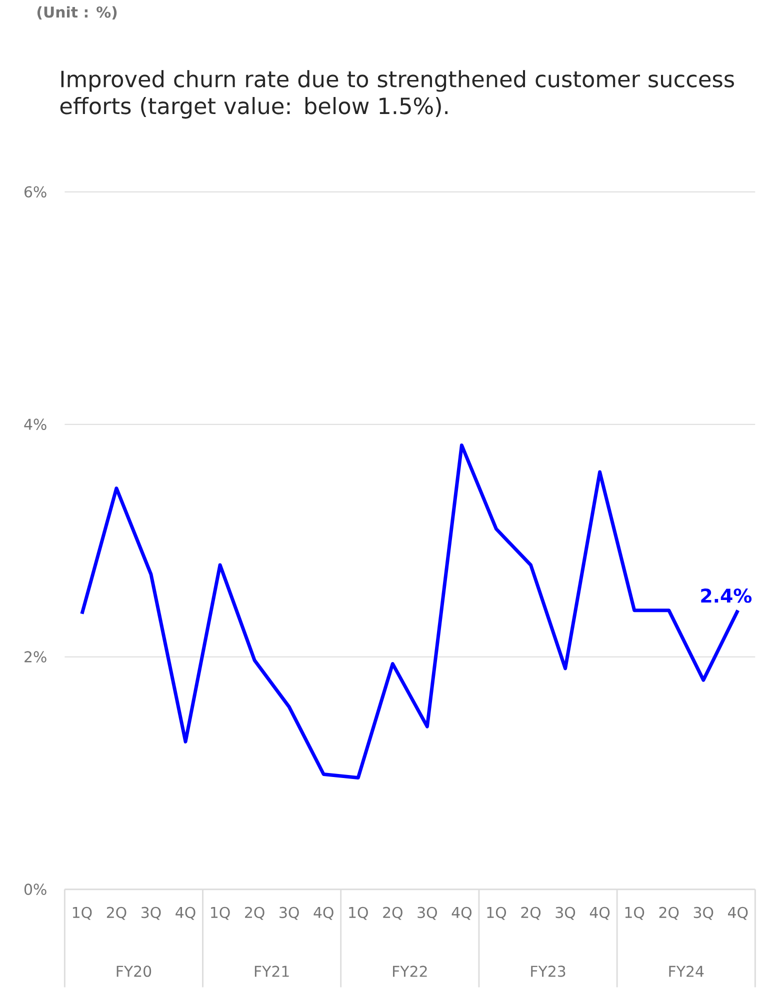 This screenshot has height=988, width=772. What do you see at coordinates (35, 889) in the screenshot?
I see `y-tick-label: 0%` at bounding box center [35, 889].